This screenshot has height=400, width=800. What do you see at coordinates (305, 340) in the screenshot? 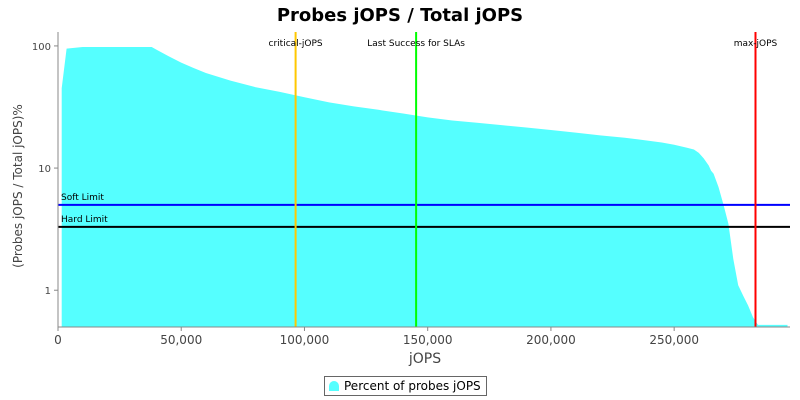
I see `x-tick-label-2: 100,000` at bounding box center [305, 340].